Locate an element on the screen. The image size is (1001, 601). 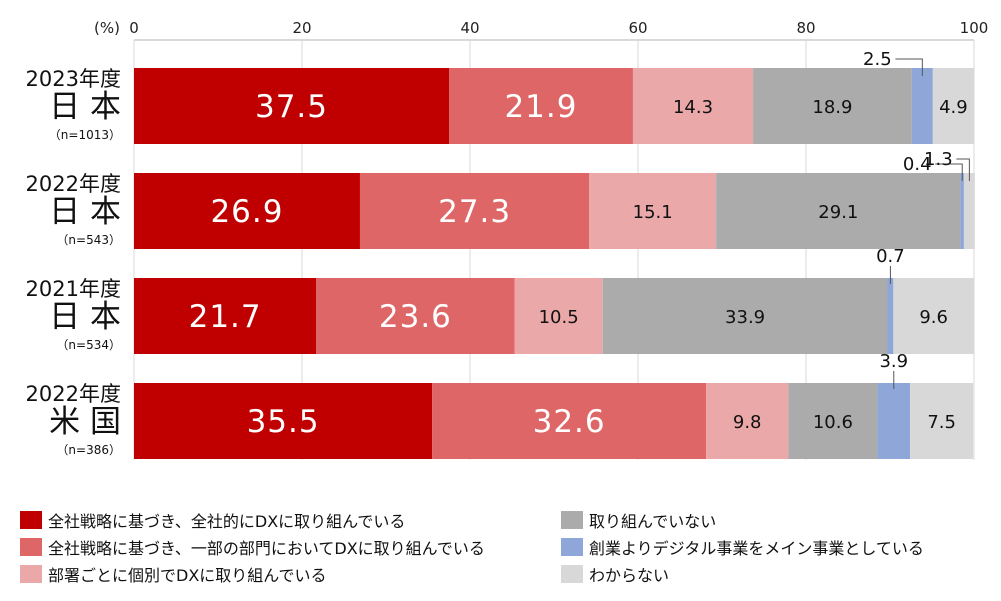
legend-item: 創業よりデジタル事業をメイン事業としている is located at coordinates (742, 547).